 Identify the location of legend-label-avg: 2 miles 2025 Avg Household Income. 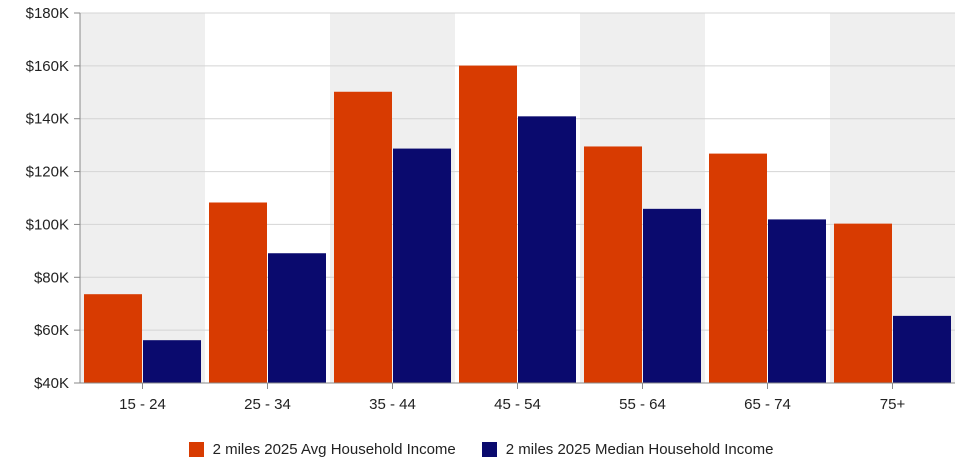
(334, 449).